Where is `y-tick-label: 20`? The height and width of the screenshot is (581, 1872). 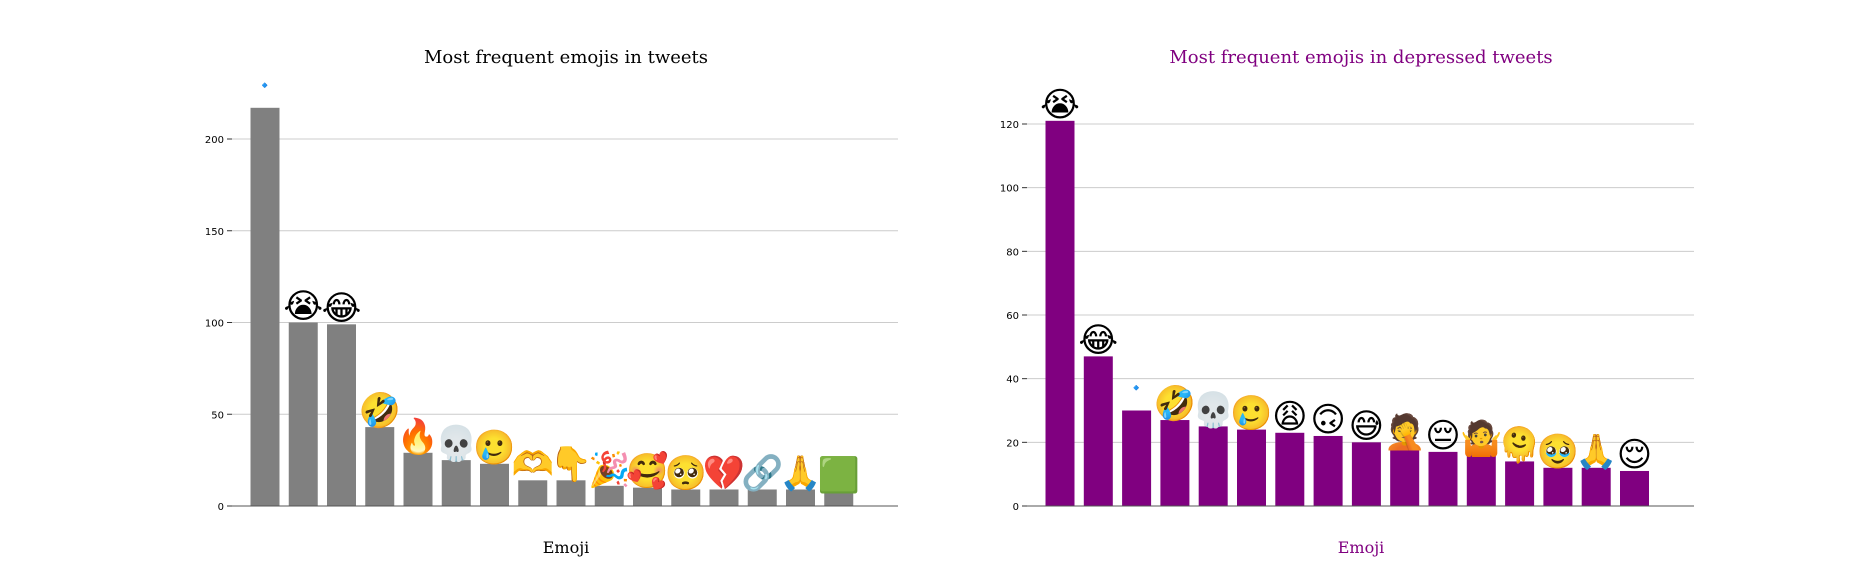
y-tick-label: 20 is located at coordinates (1012, 443).